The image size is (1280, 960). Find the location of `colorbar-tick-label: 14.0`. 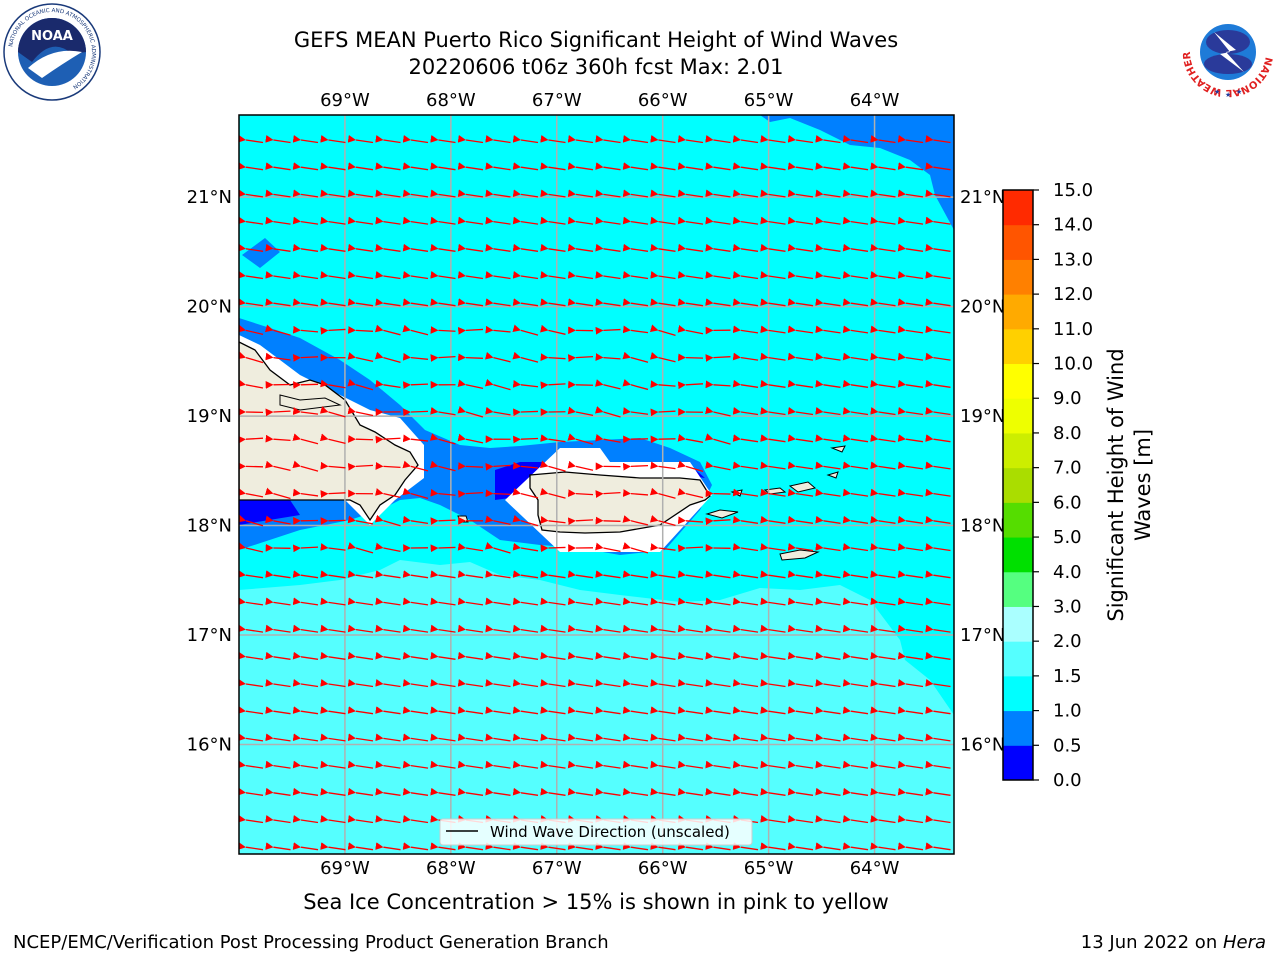

colorbar-tick-label: 14.0 is located at coordinates (1073, 225).